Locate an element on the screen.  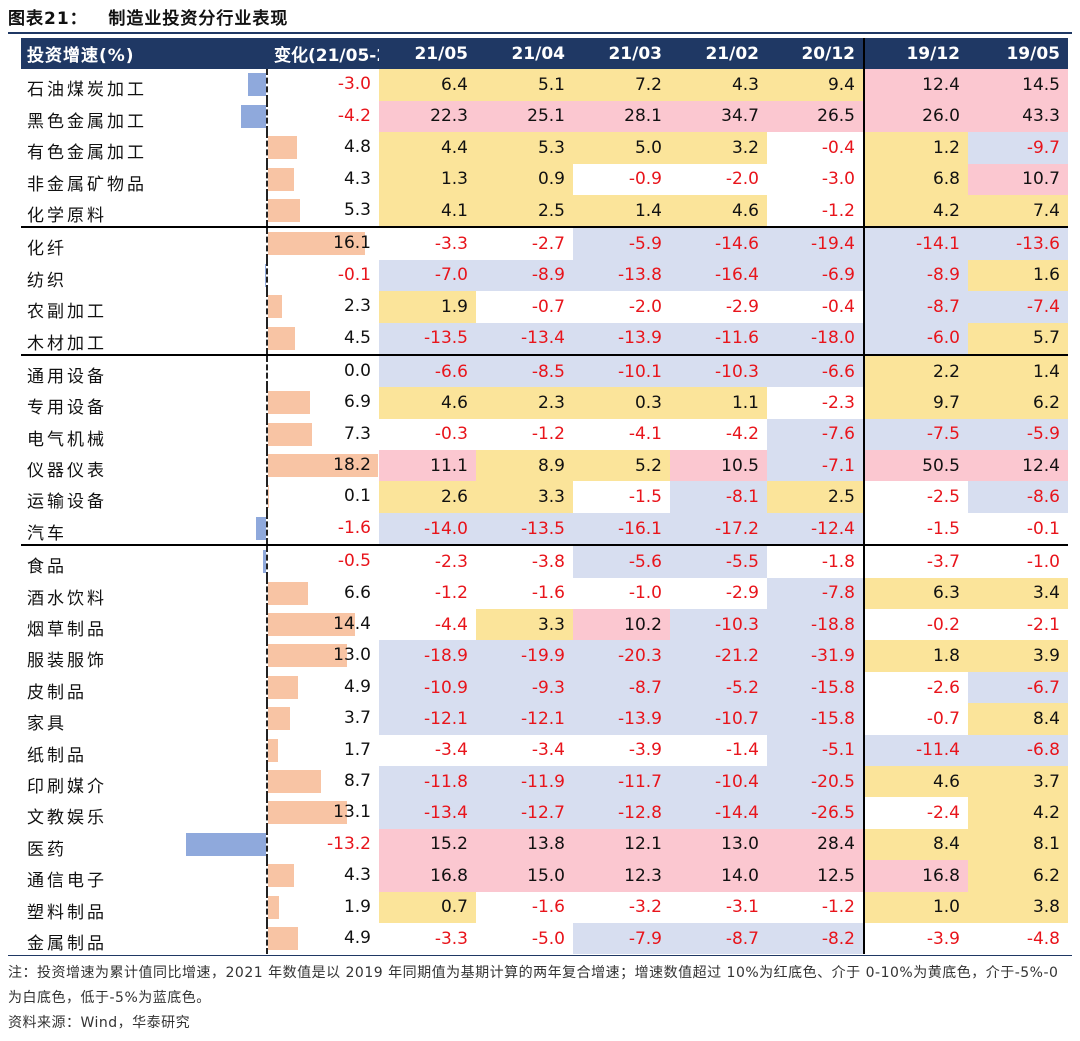
value-cell: -12.4 is located at coordinates (815, 529).